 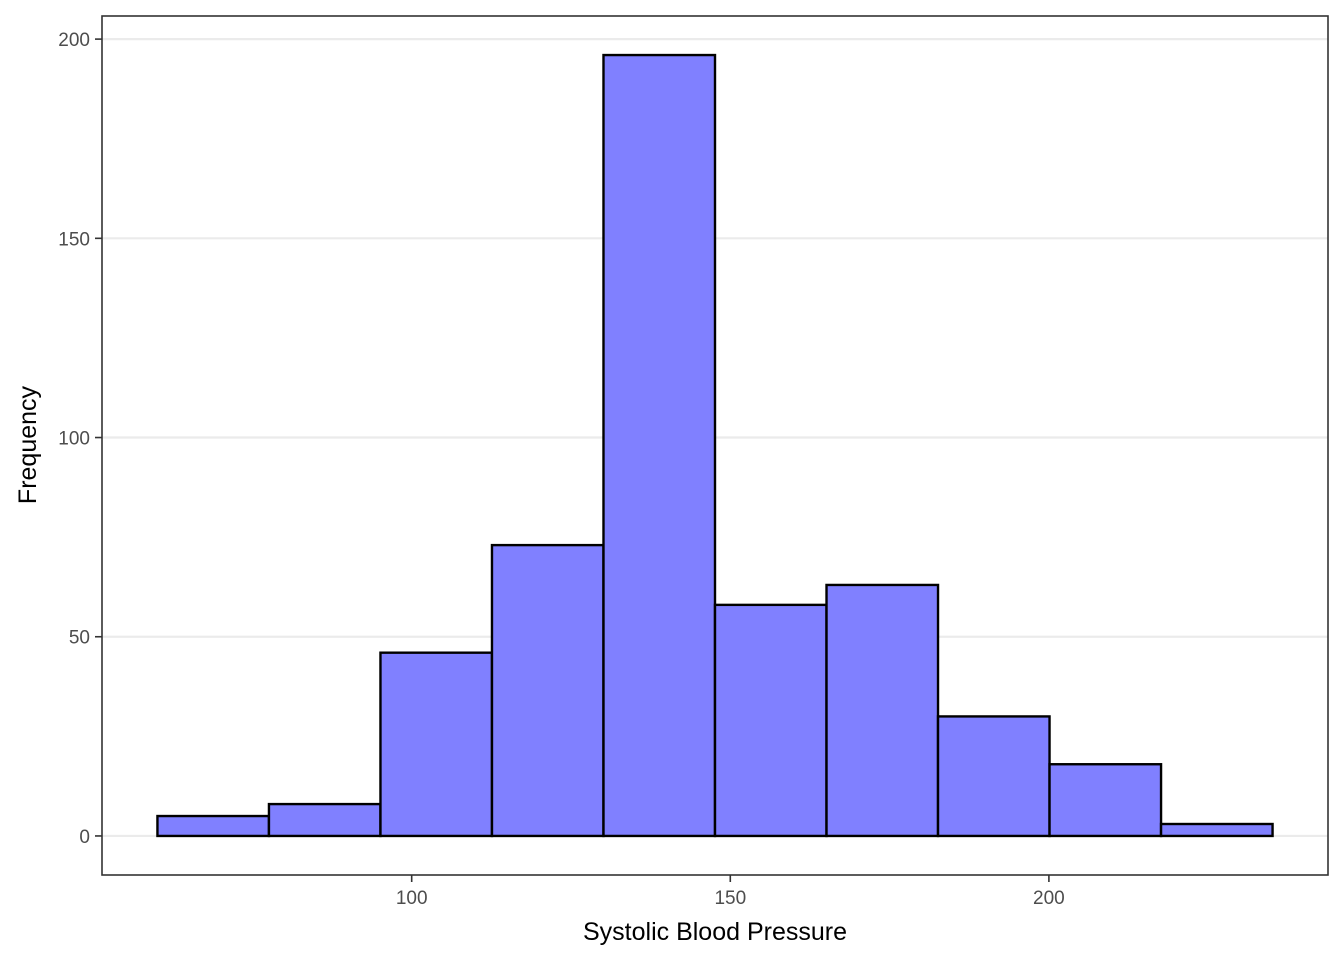 I want to click on x-axis-title: Systolic Blood Pressure, so click(x=715, y=932).